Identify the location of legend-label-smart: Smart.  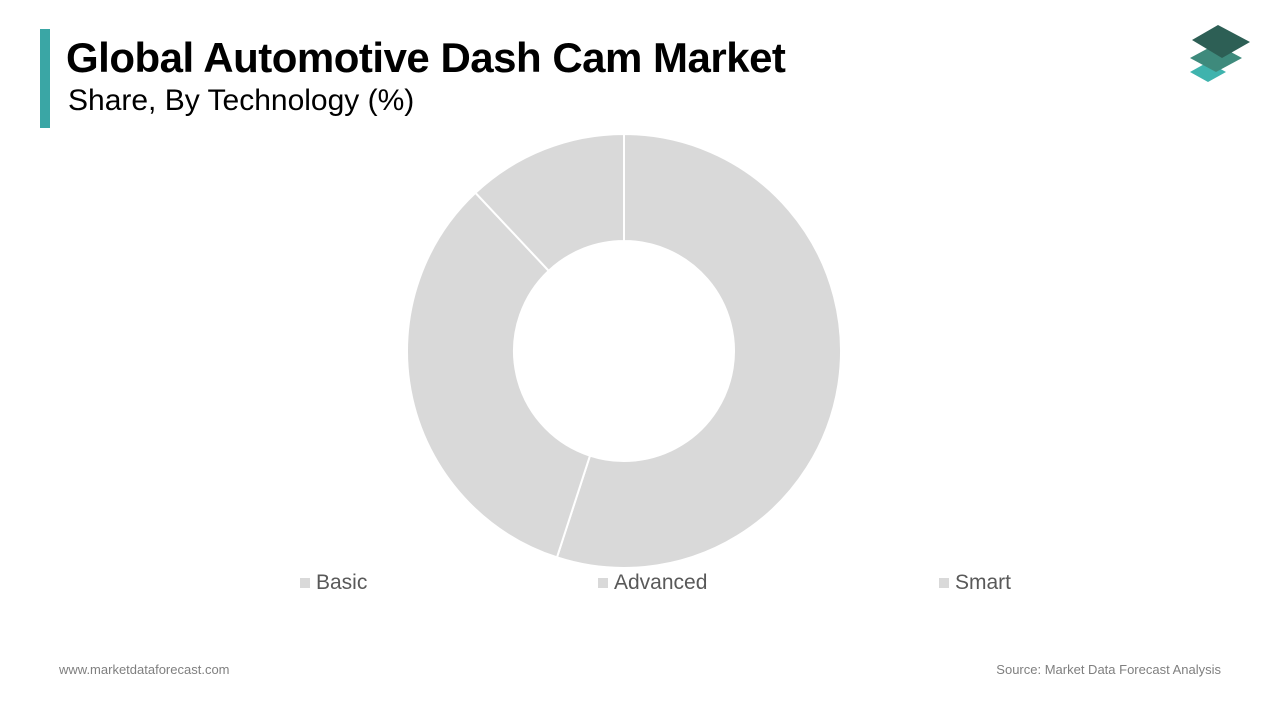
(983, 582).